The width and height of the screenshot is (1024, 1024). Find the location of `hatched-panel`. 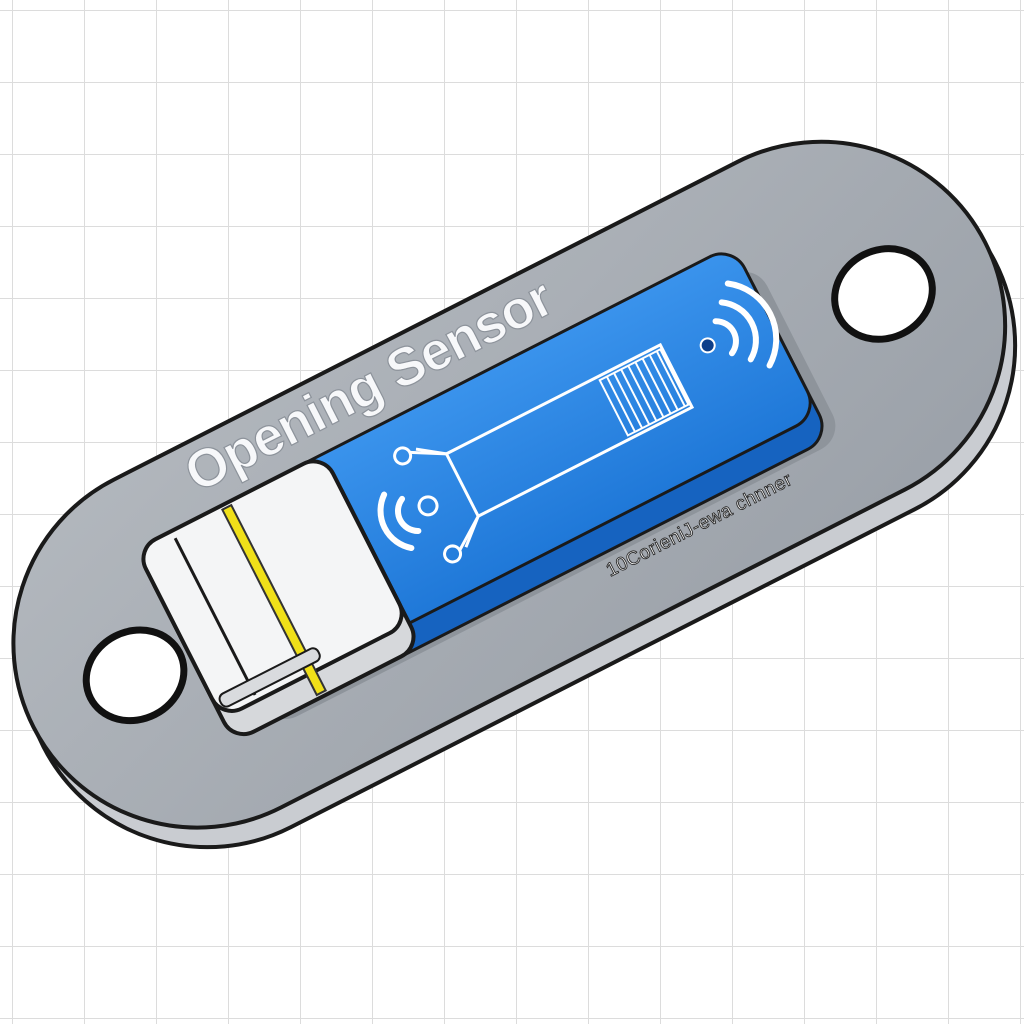

hatched-panel is located at coordinates (644, 392).